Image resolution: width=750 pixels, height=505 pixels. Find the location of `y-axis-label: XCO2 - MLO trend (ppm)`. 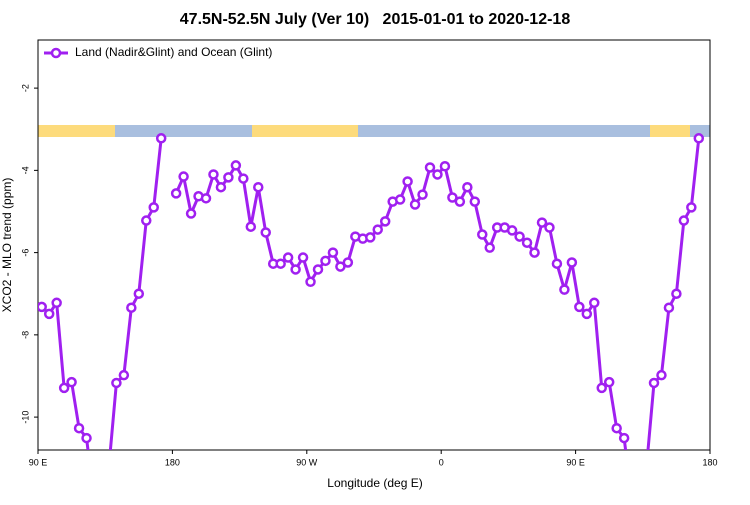

y-axis-label: XCO2 - MLO trend (ppm) is located at coordinates (7, 245).